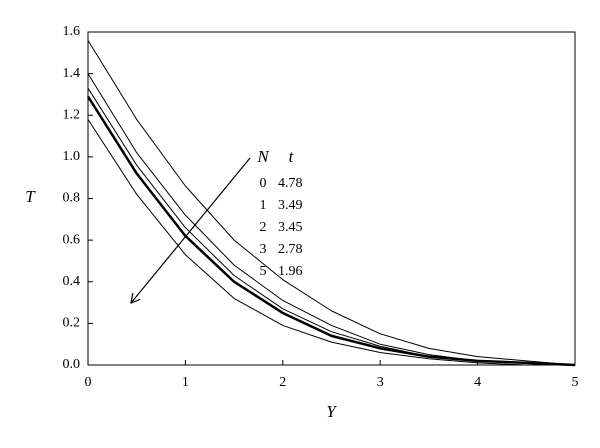  What do you see at coordinates (72, 114) in the screenshot?
I see `y-tick-label: 1.2` at bounding box center [72, 114].